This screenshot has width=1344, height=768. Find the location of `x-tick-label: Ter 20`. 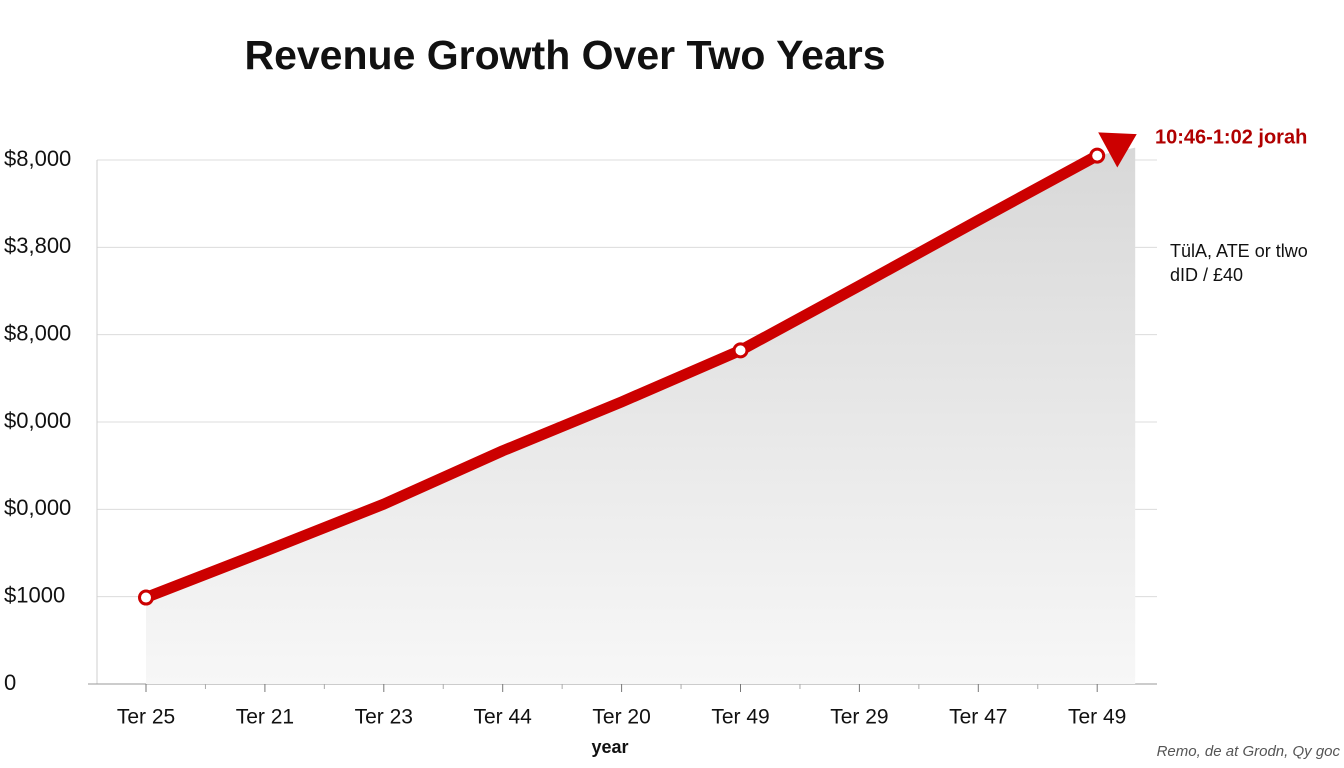

x-tick-label: Ter 20 is located at coordinates (621, 717).